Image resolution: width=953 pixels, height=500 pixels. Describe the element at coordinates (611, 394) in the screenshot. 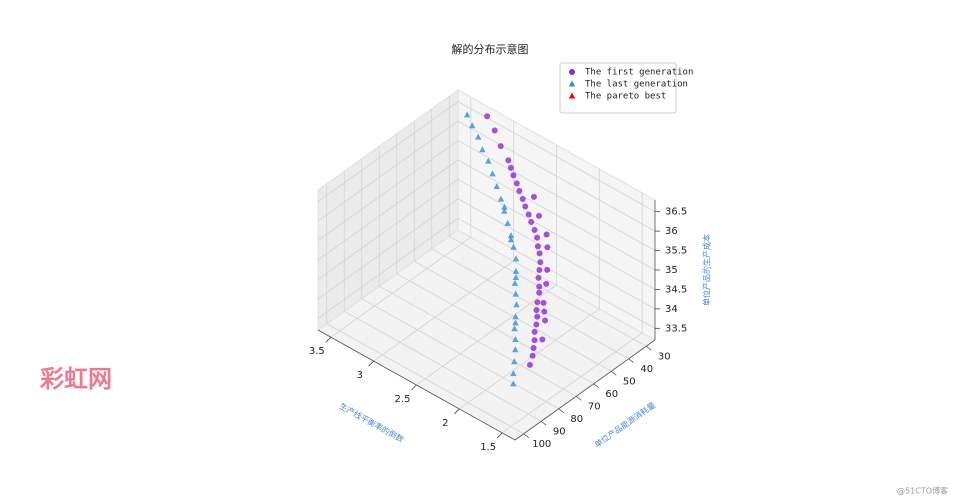

I see `y-tick-label: 60` at that location.